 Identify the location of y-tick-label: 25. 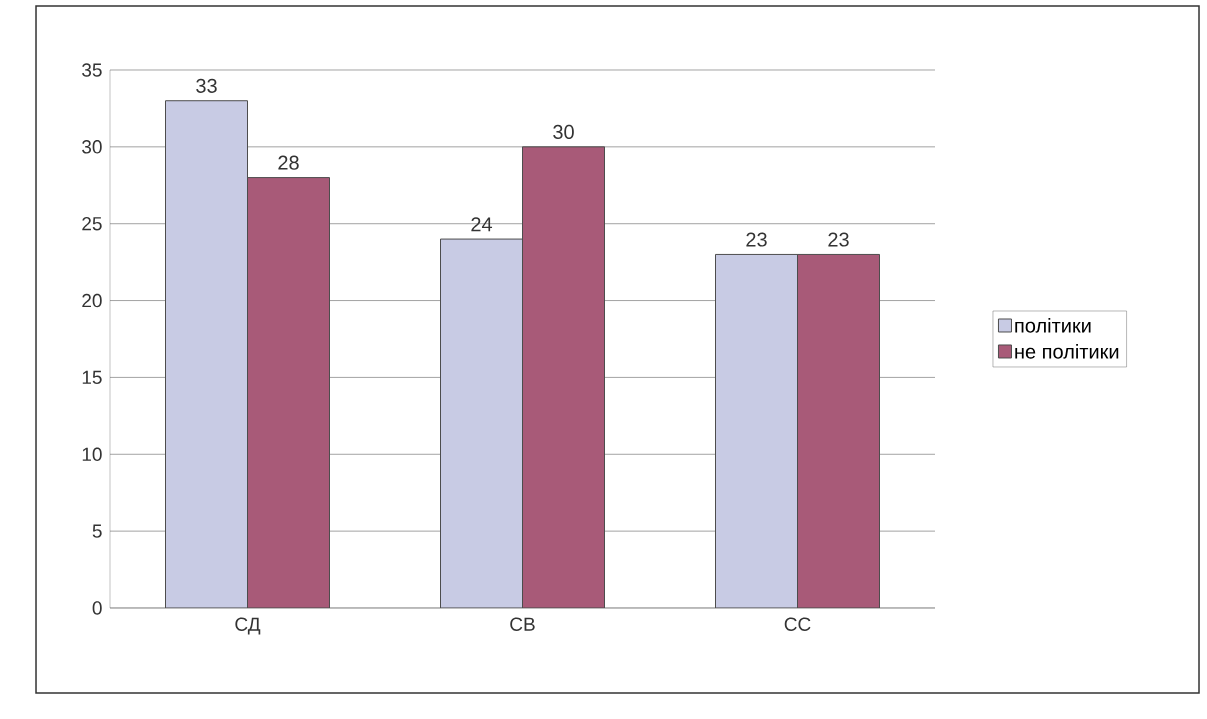
(92, 223).